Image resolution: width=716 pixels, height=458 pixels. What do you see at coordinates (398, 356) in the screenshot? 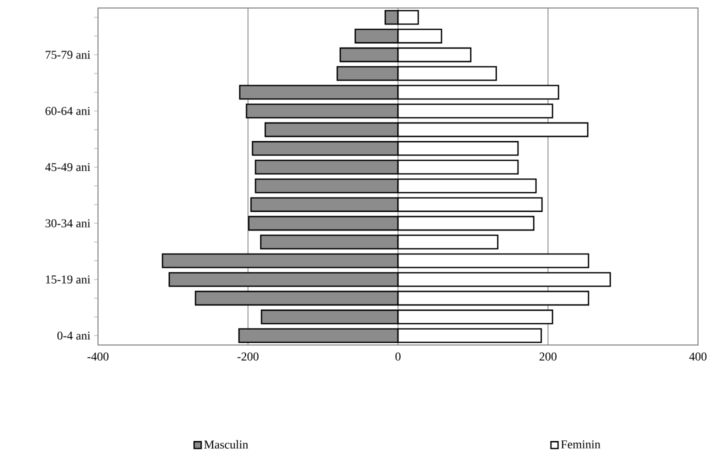
I see `x-tick-label: 0` at bounding box center [398, 356].